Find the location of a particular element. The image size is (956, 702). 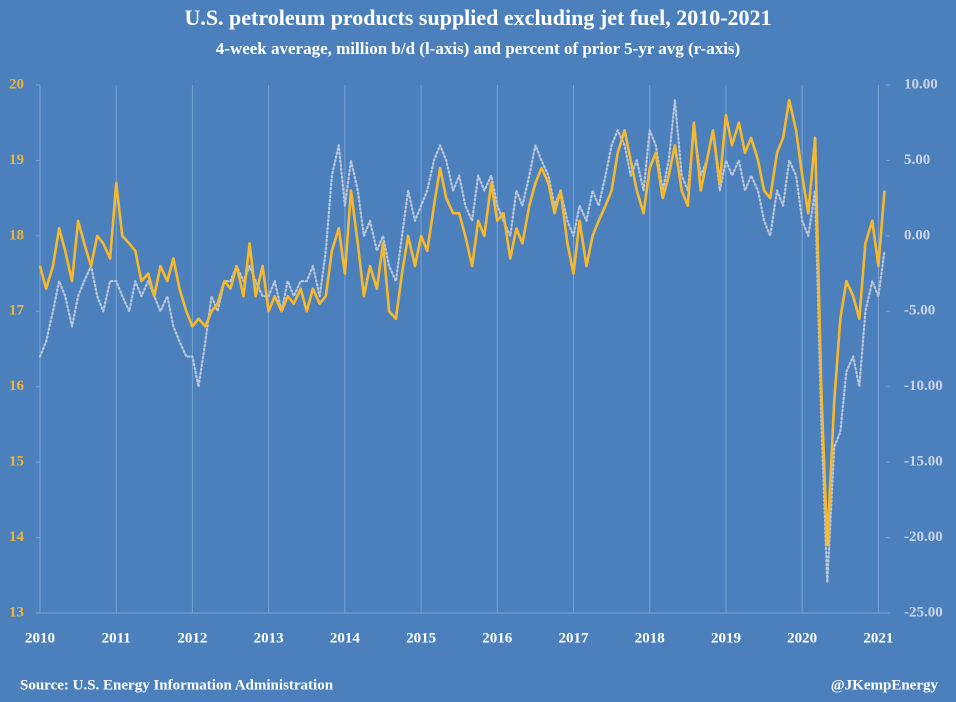

y-tick-label: 13 is located at coordinates (16, 612).